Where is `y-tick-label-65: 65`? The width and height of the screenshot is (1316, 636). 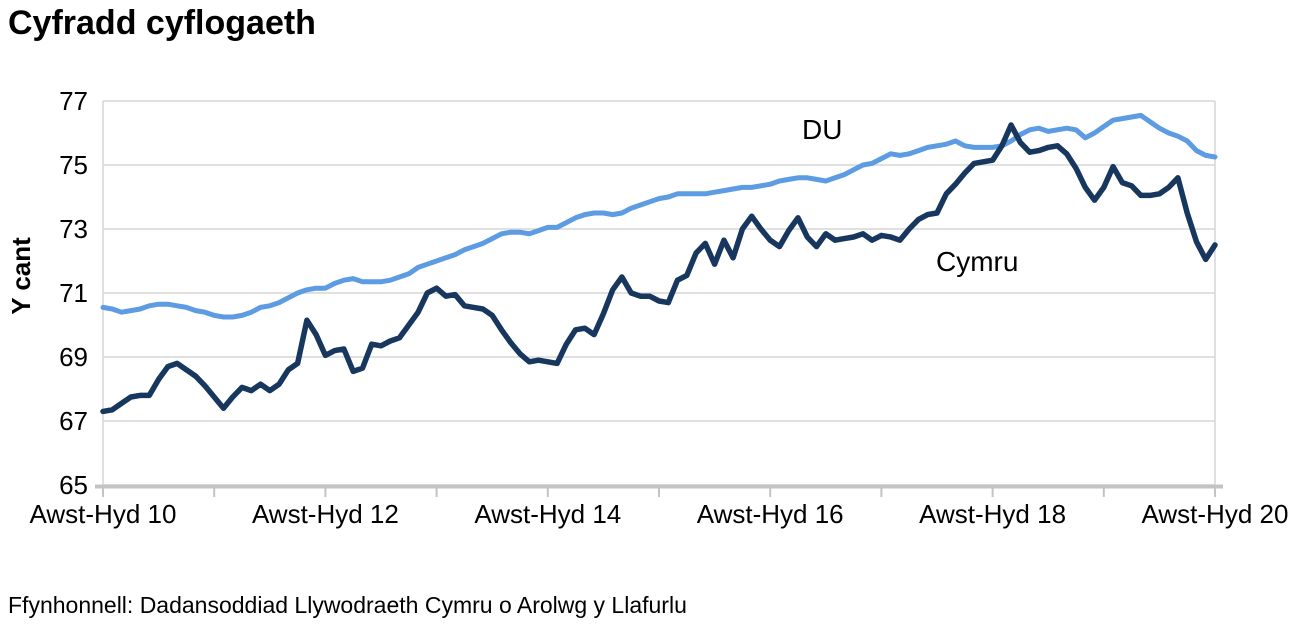 y-tick-label-65: 65 is located at coordinates (73, 485).